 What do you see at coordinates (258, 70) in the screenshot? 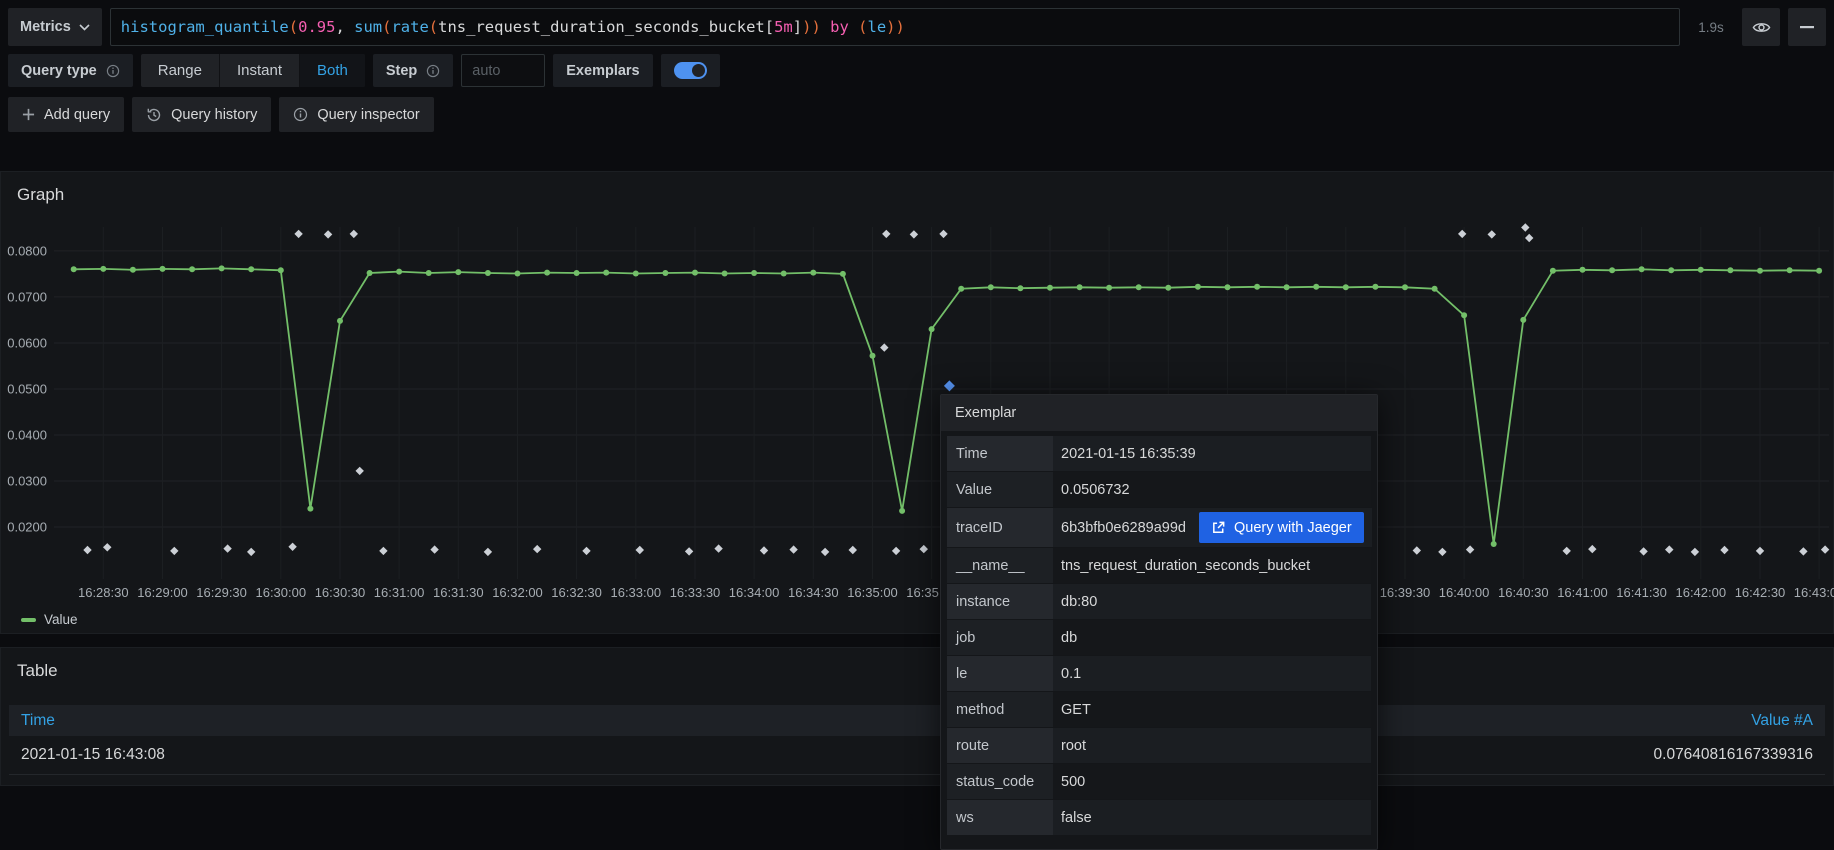
I see `query-type-option-instant: Instant` at bounding box center [258, 70].